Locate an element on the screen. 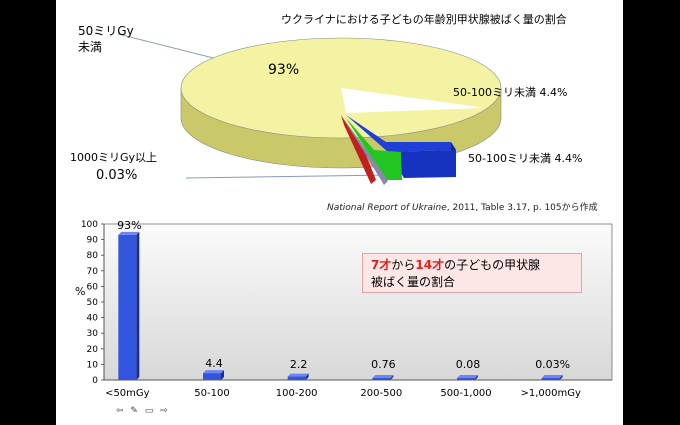 The image size is (680, 425). x-tick-label: 100-200 is located at coordinates (297, 393).